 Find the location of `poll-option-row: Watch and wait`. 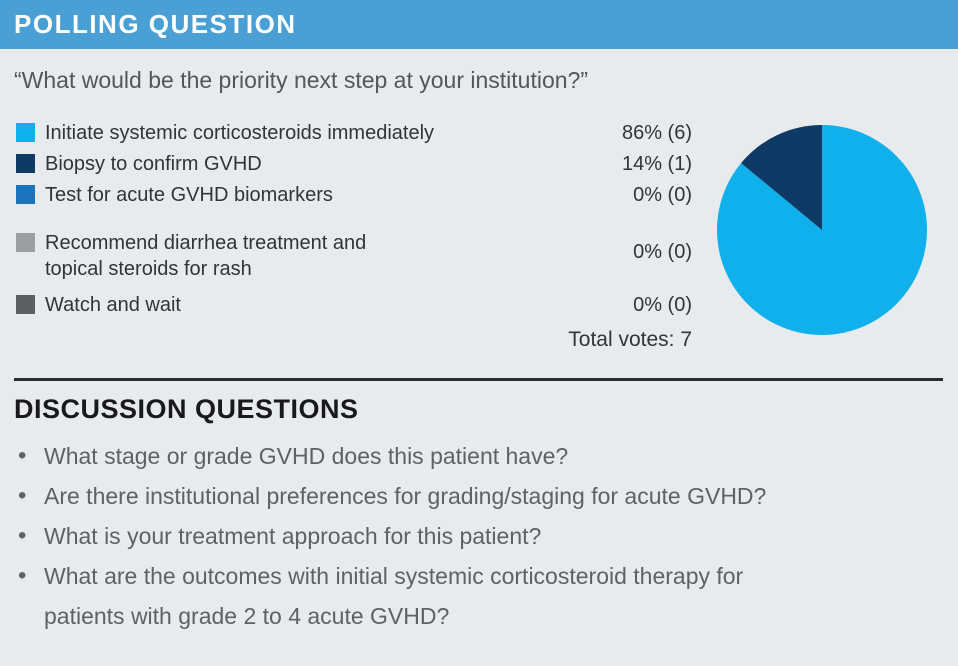

poll-option-row: Watch and wait is located at coordinates (98, 305).